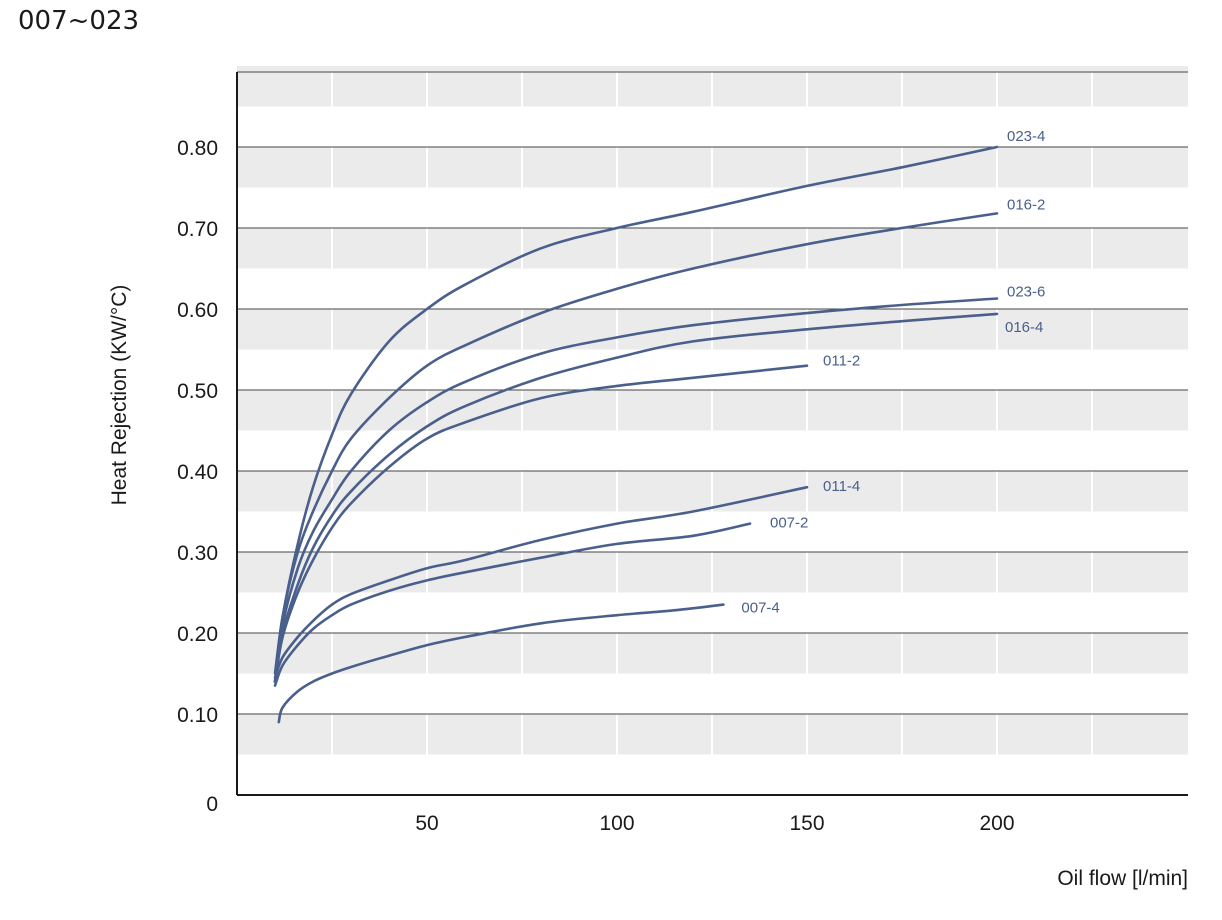 This screenshot has width=1222, height=920. Describe the element at coordinates (1122, 878) in the screenshot. I see `x-axis-title: Oil flow [l/min]` at that location.